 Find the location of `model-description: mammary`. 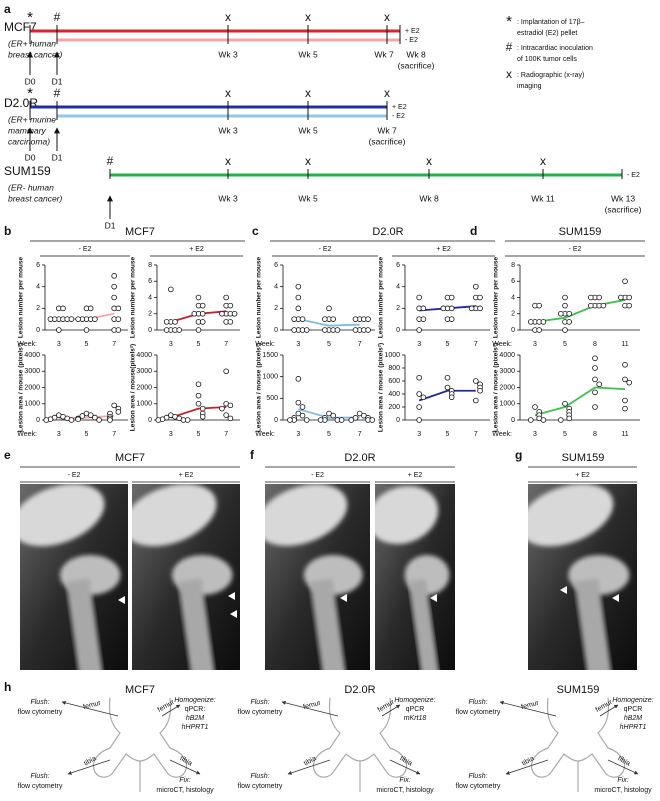

model-description: mammary is located at coordinates (27, 130).